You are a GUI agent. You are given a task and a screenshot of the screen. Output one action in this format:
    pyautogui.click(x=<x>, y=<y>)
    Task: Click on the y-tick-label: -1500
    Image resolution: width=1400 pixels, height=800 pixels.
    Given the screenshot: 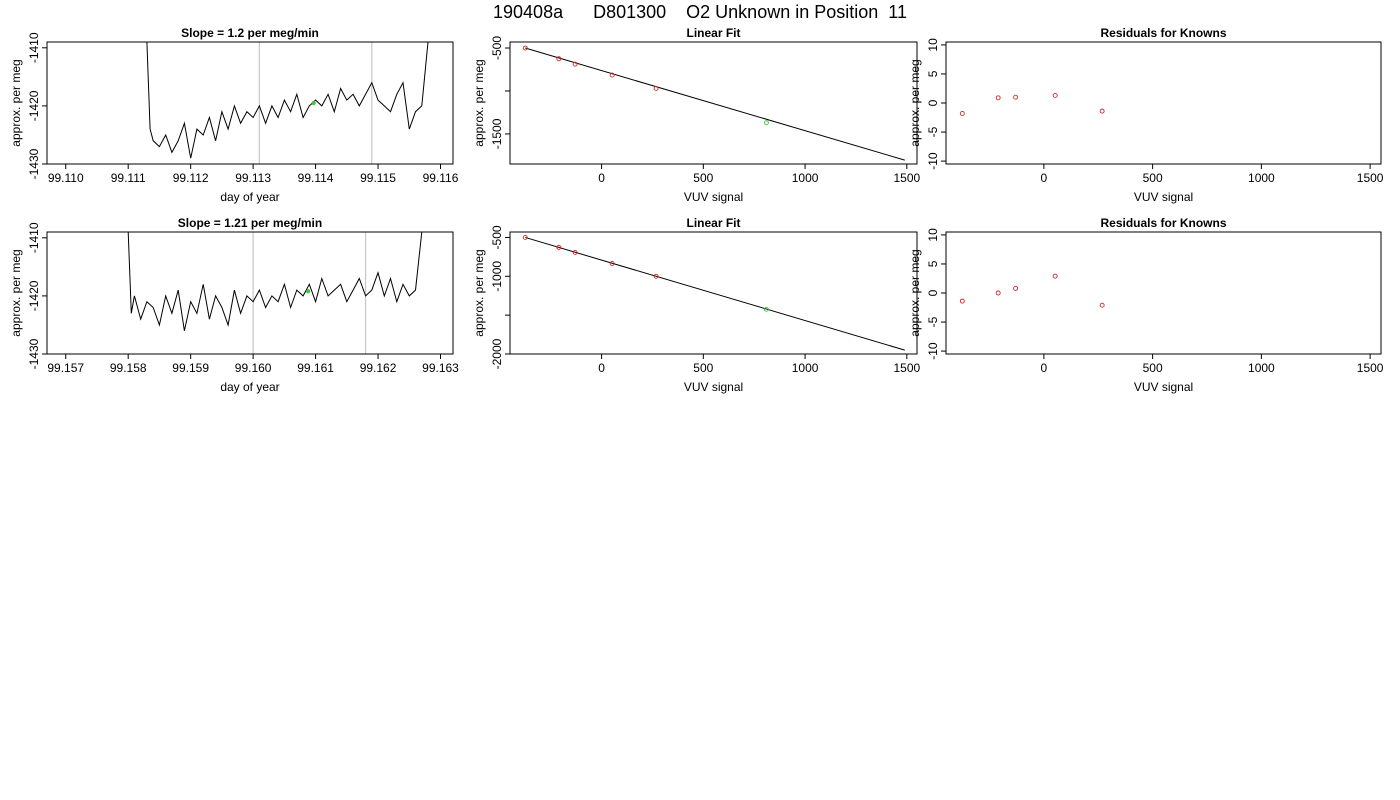 What is the action you would take?
    pyautogui.click(x=497, y=133)
    